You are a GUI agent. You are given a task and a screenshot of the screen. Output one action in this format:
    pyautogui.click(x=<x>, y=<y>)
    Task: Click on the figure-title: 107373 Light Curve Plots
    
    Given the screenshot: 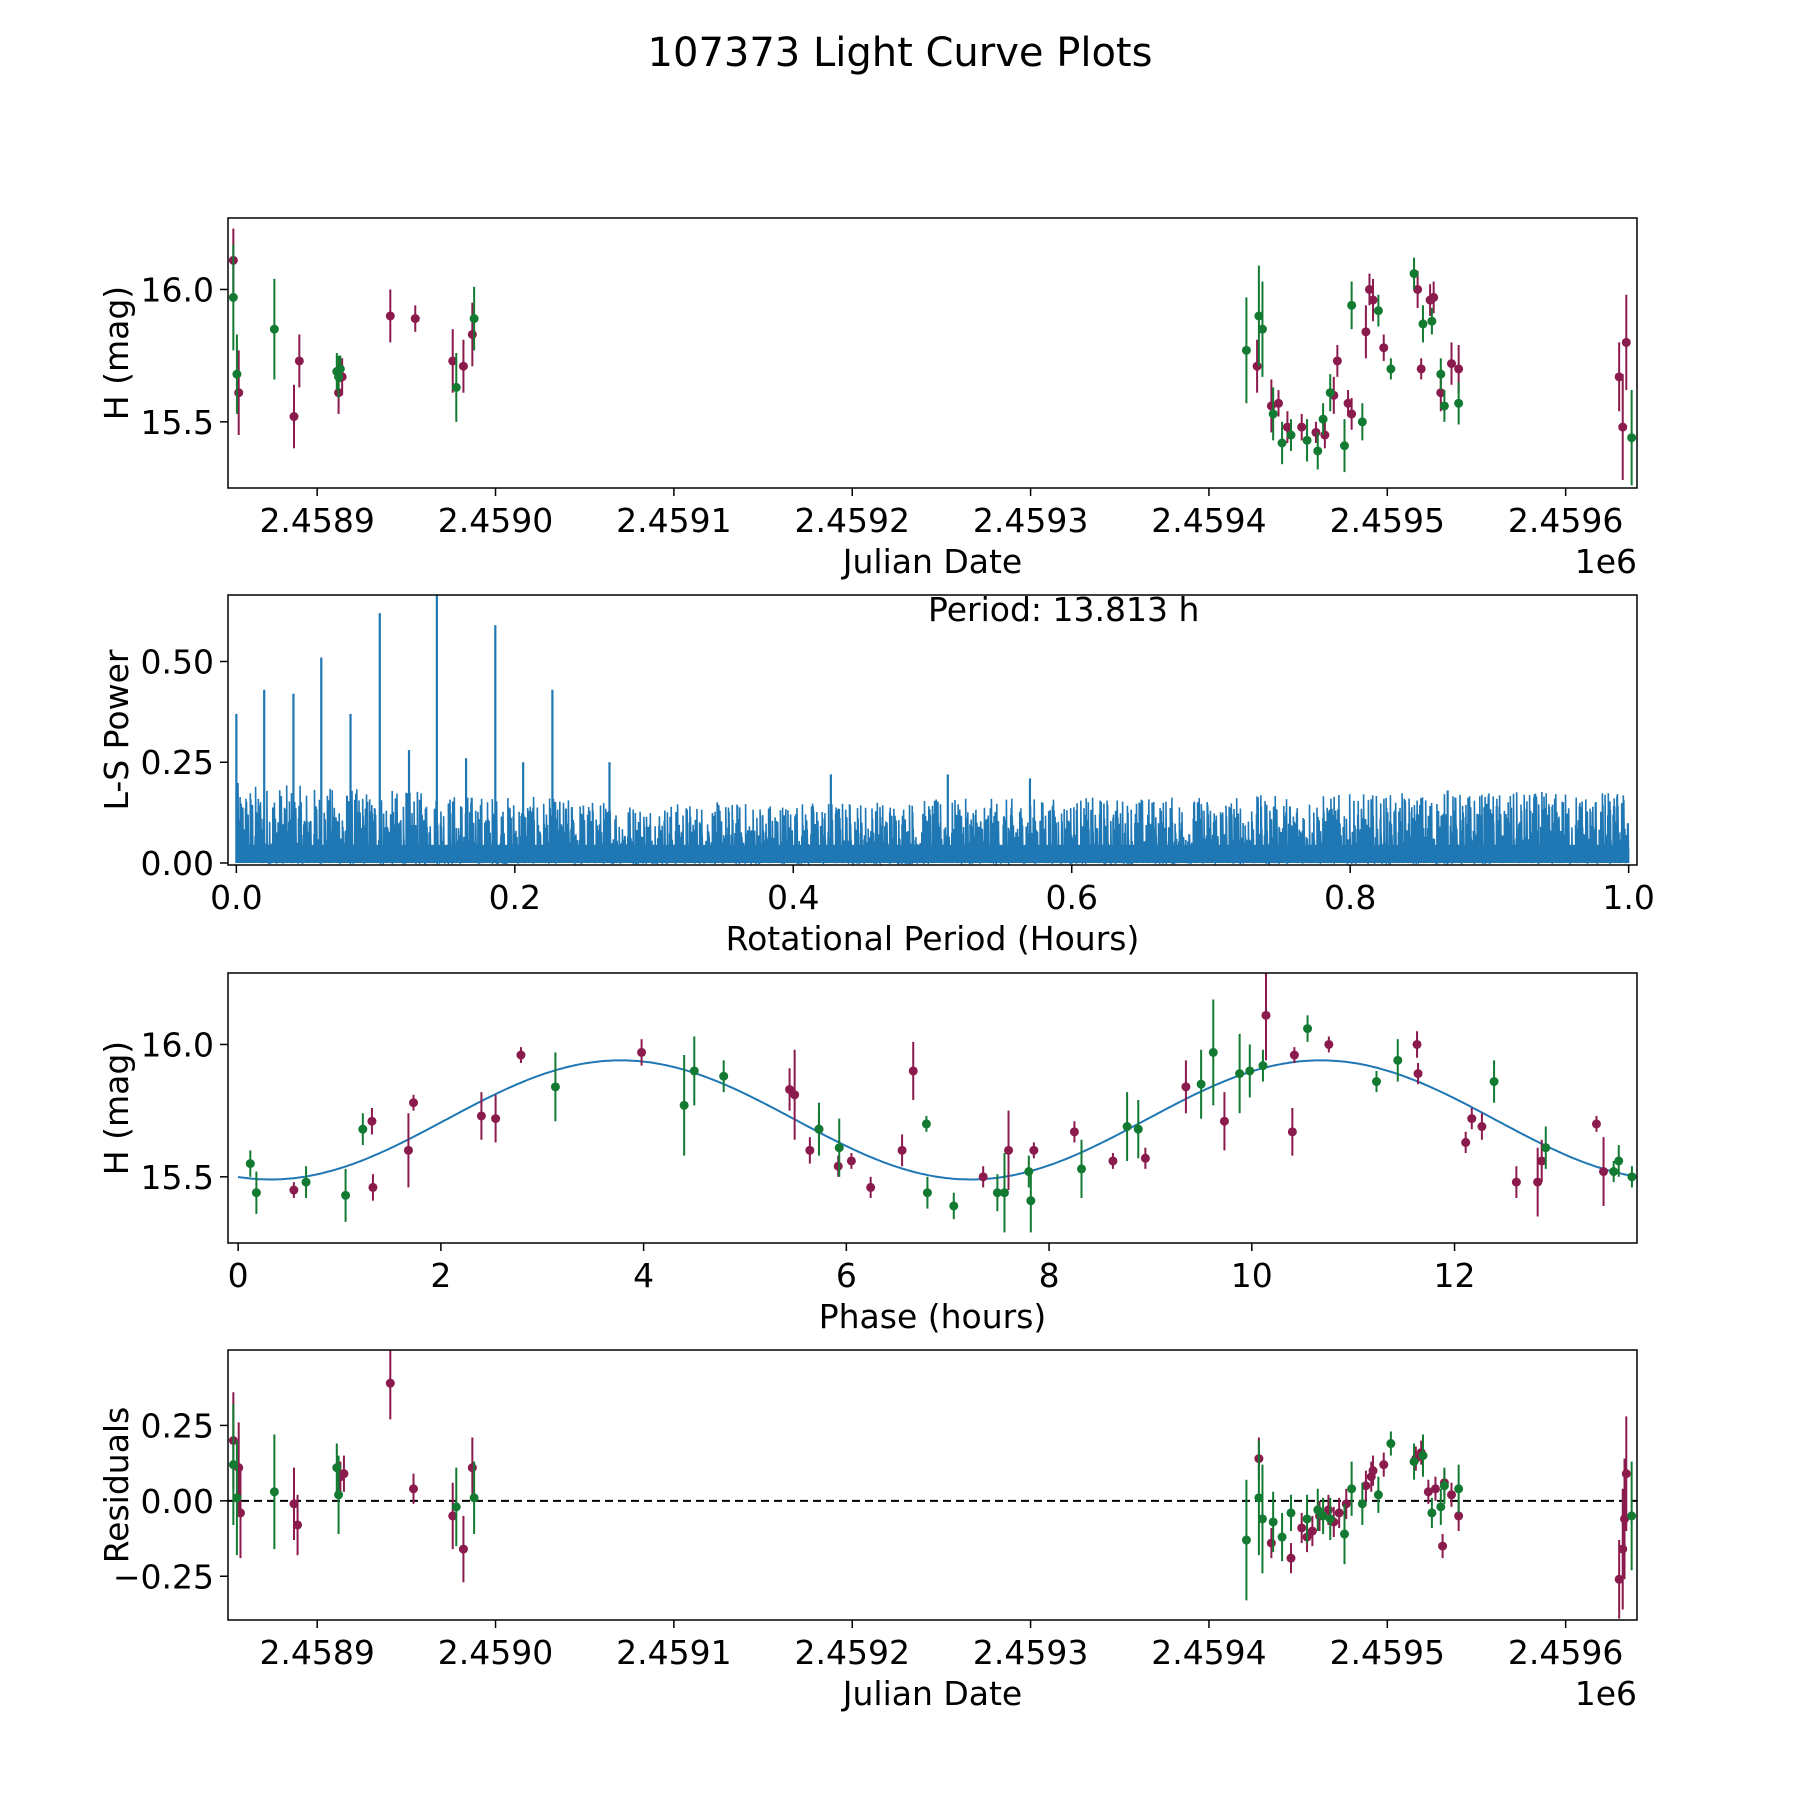 What is the action you would take?
    pyautogui.click(x=900, y=53)
    